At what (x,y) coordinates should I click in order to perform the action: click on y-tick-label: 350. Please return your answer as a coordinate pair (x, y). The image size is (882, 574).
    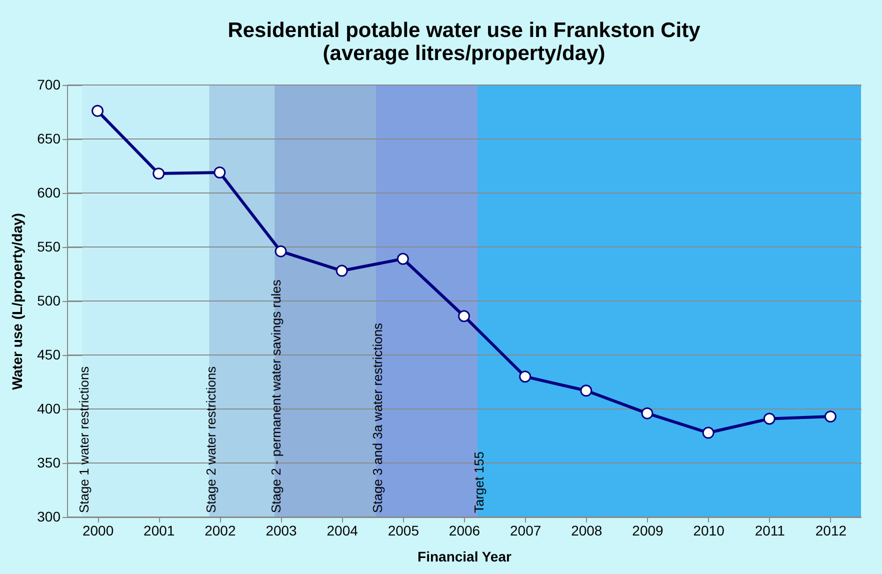
    Looking at the image, I should click on (49, 462).